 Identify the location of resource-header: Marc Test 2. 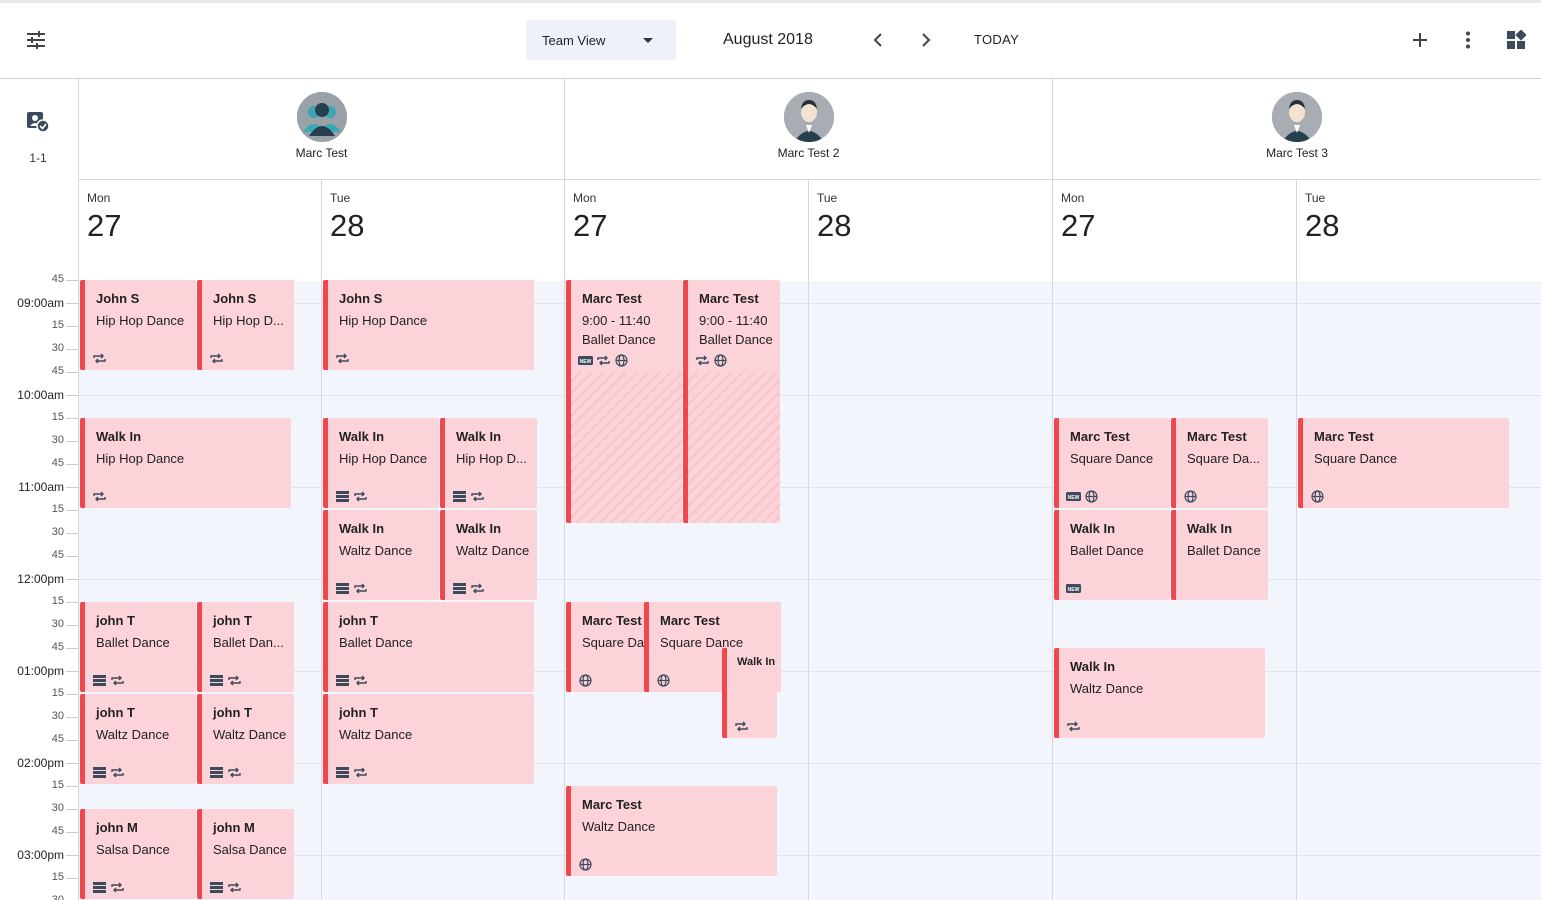
(808, 129).